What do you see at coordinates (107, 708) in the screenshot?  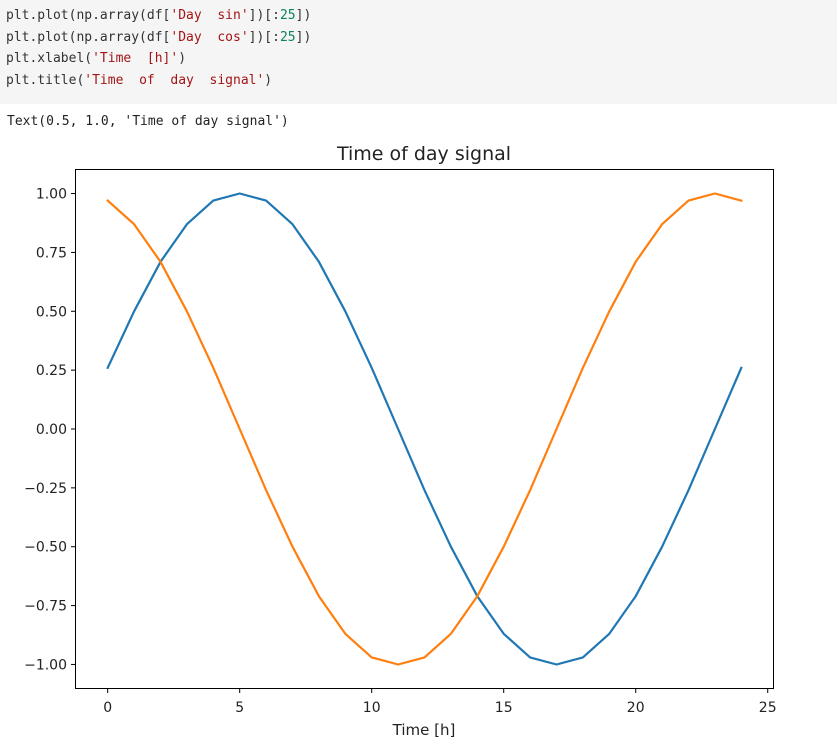 I see `x-tick-label: 0` at bounding box center [107, 708].